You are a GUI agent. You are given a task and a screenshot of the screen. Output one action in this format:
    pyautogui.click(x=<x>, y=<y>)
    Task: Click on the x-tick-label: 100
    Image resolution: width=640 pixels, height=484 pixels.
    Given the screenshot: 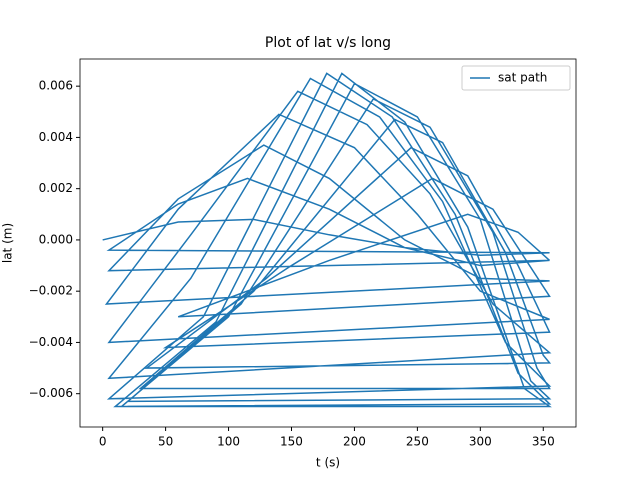 What is the action you would take?
    pyautogui.click(x=228, y=442)
    